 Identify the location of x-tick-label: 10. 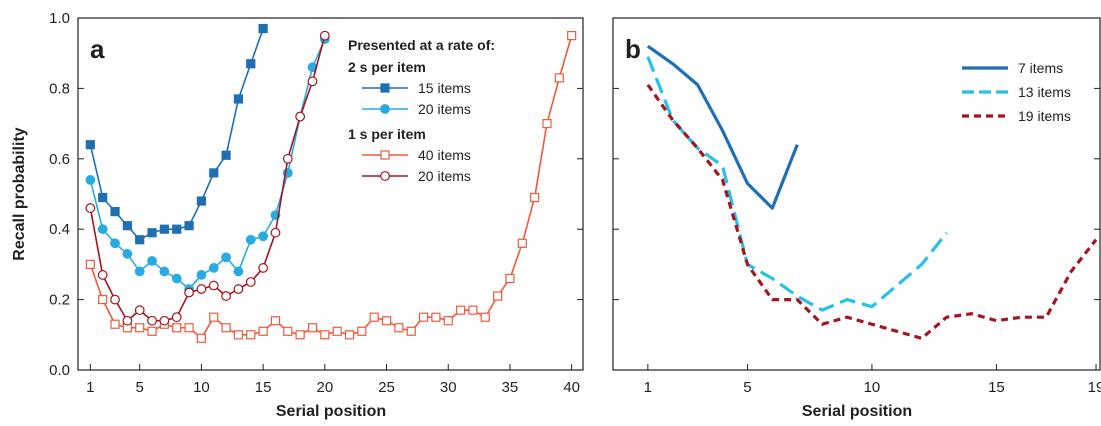
(872, 387).